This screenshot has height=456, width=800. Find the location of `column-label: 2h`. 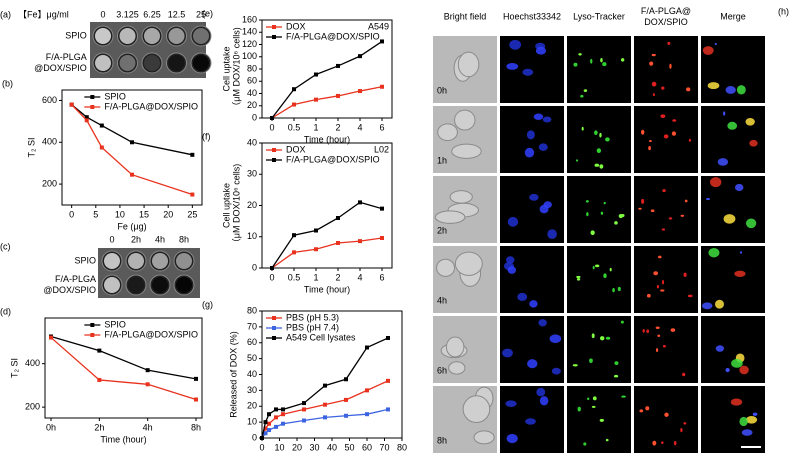

column-label: 2h is located at coordinates (136, 239).